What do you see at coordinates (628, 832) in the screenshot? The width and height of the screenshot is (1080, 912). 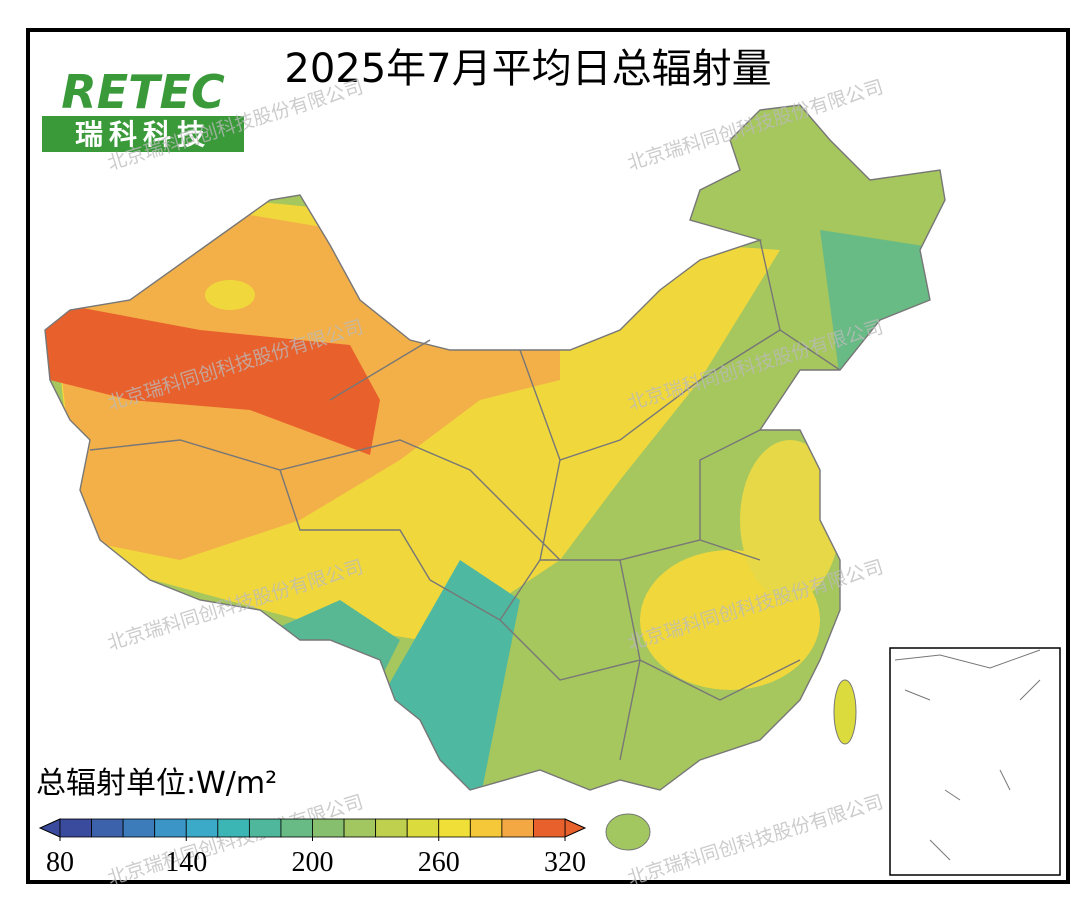 I see `hainan` at bounding box center [628, 832].